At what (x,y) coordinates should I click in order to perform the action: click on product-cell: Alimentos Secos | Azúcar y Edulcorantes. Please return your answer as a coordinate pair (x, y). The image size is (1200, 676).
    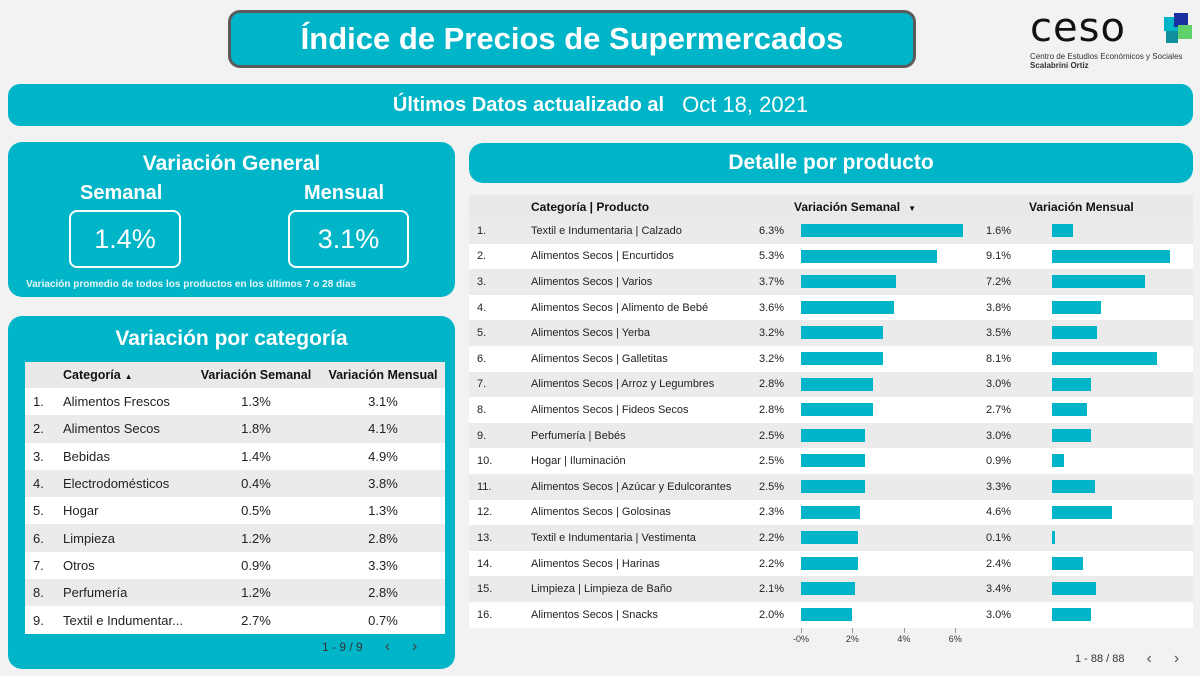
    Looking at the image, I should click on (631, 486).